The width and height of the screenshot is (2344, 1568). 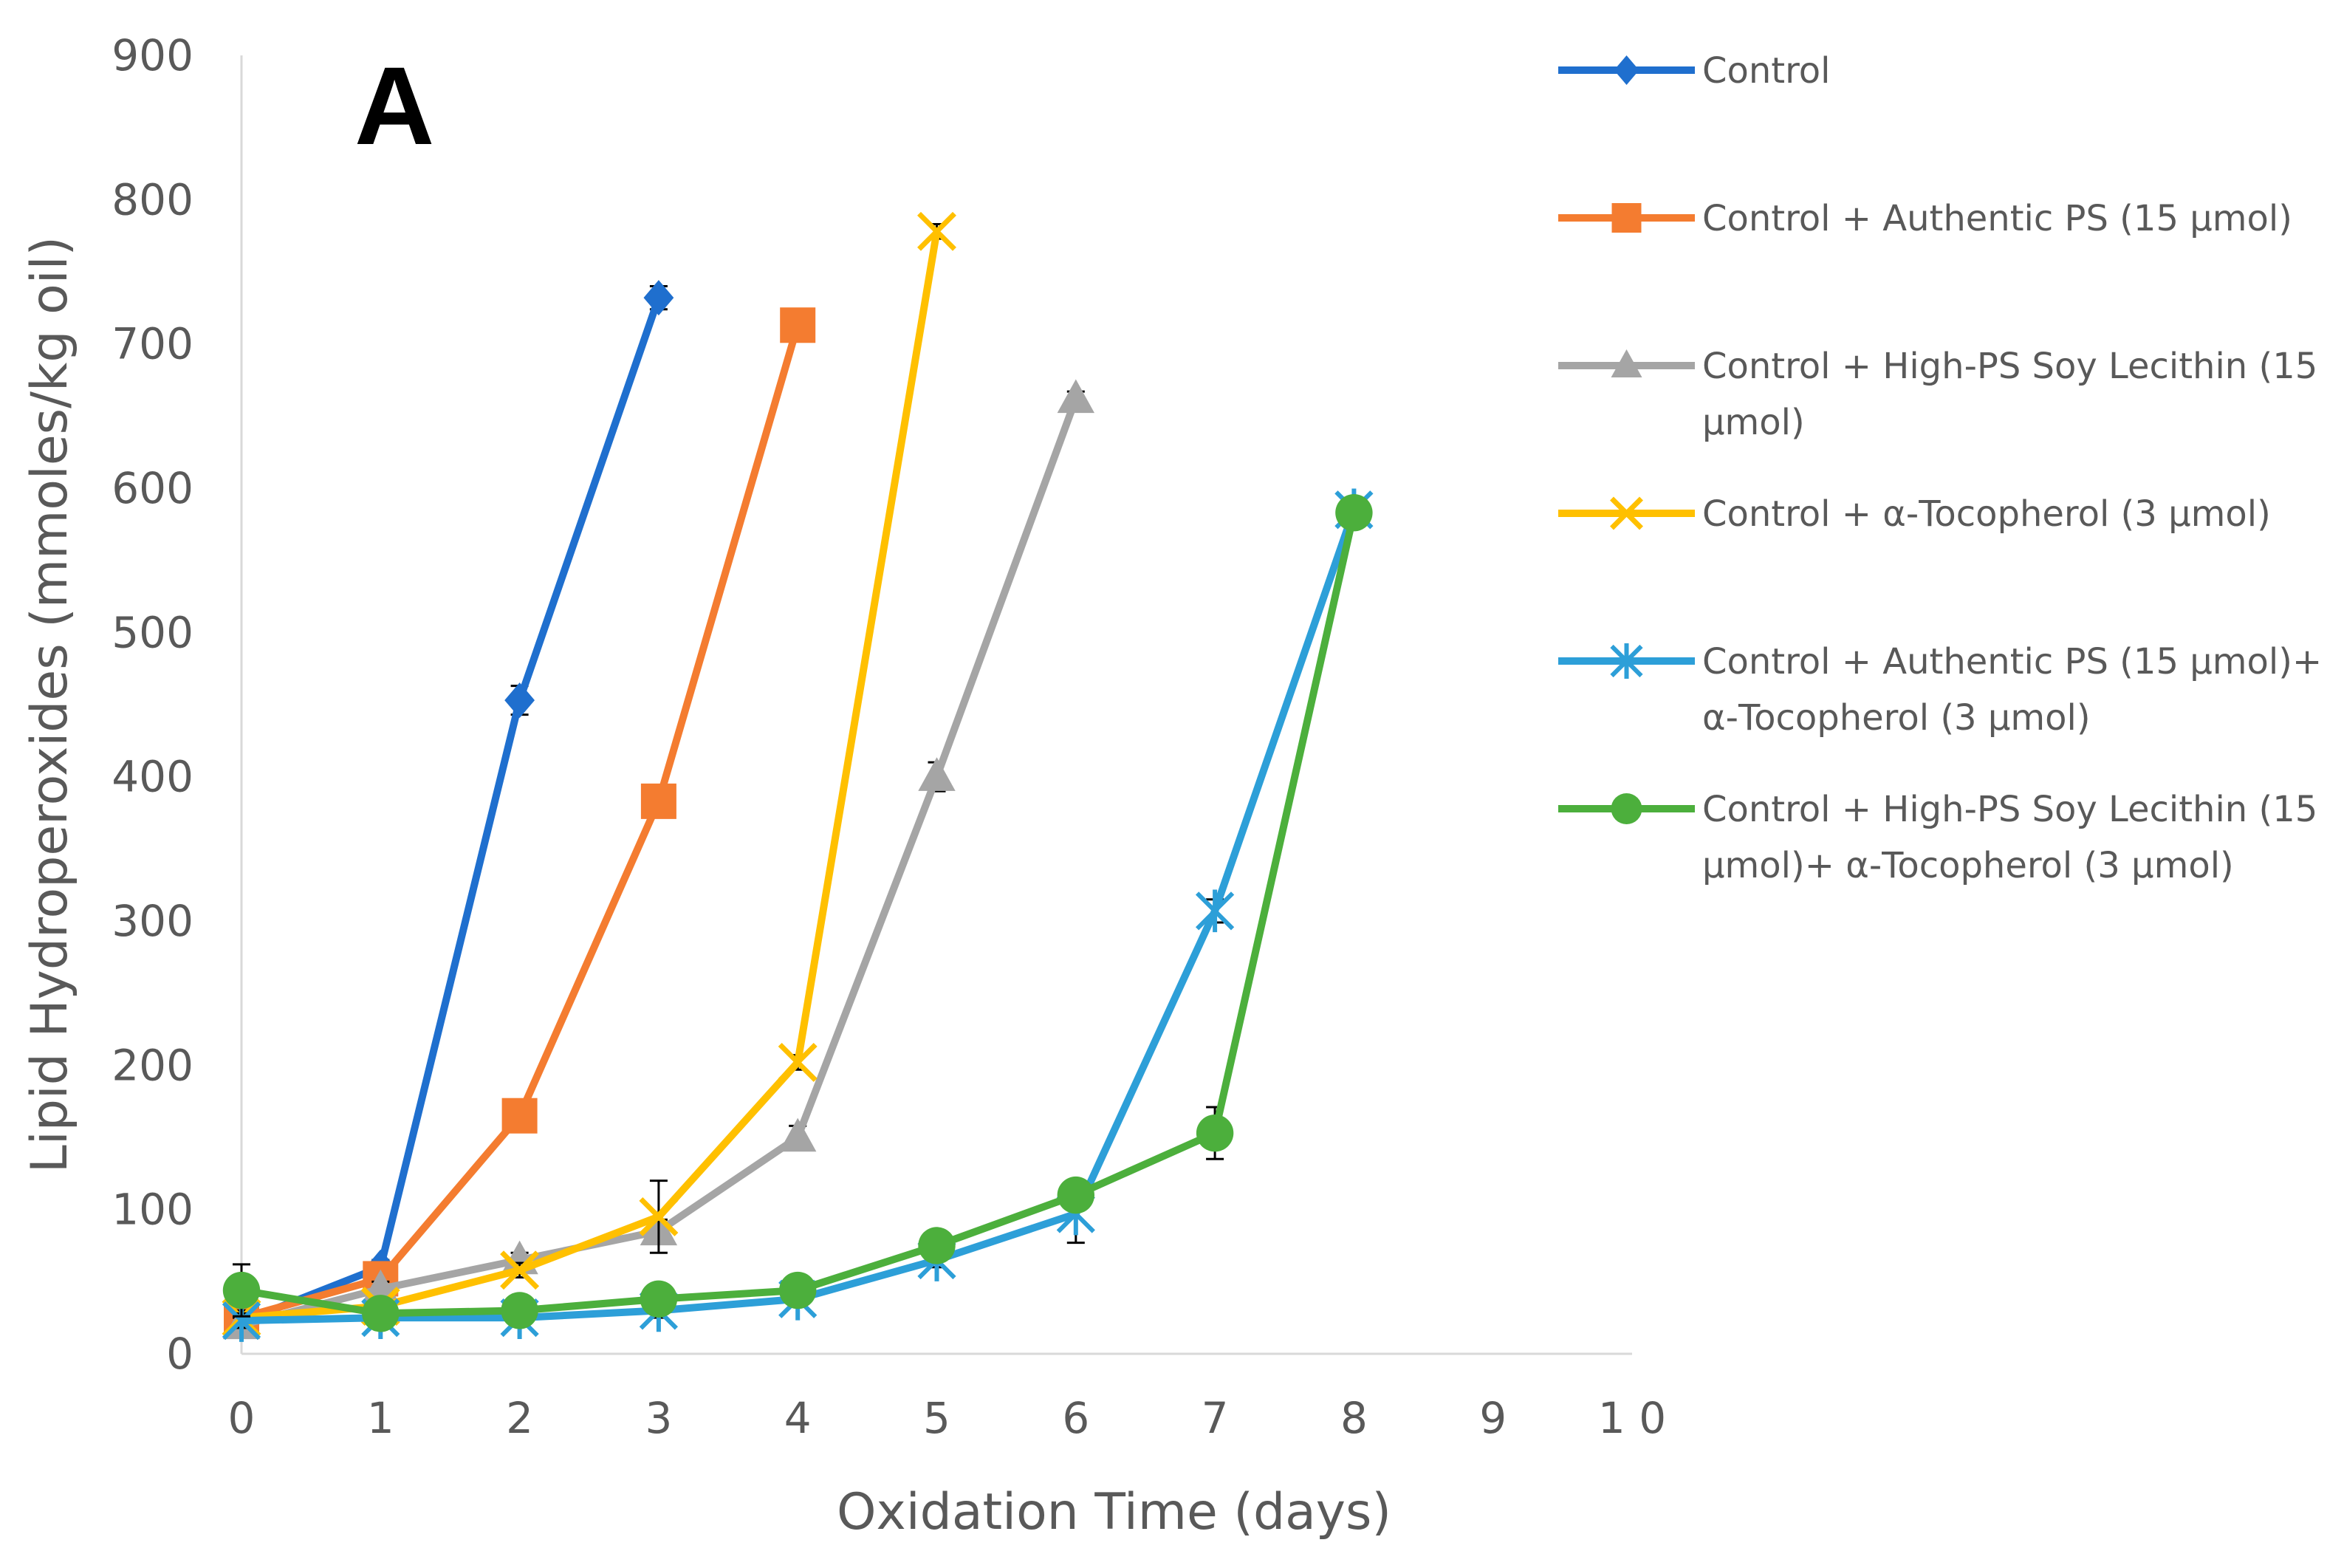 What do you see at coordinates (152, 704) in the screenshot?
I see `y-tick-labels: 0 100 200 300 400 500 600 700 800 900` at bounding box center [152, 704].